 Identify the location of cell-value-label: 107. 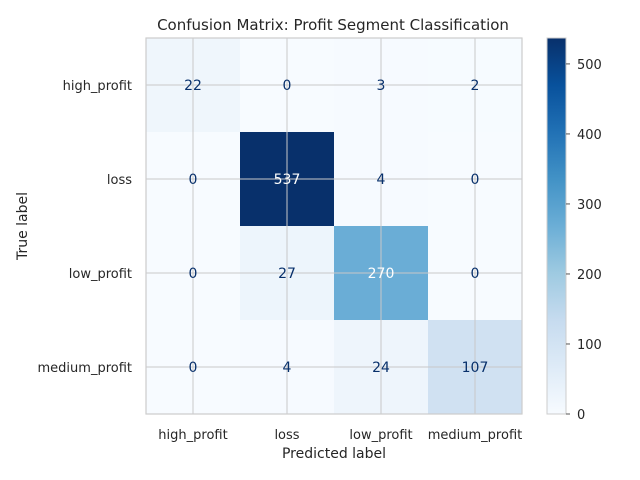
(475, 368).